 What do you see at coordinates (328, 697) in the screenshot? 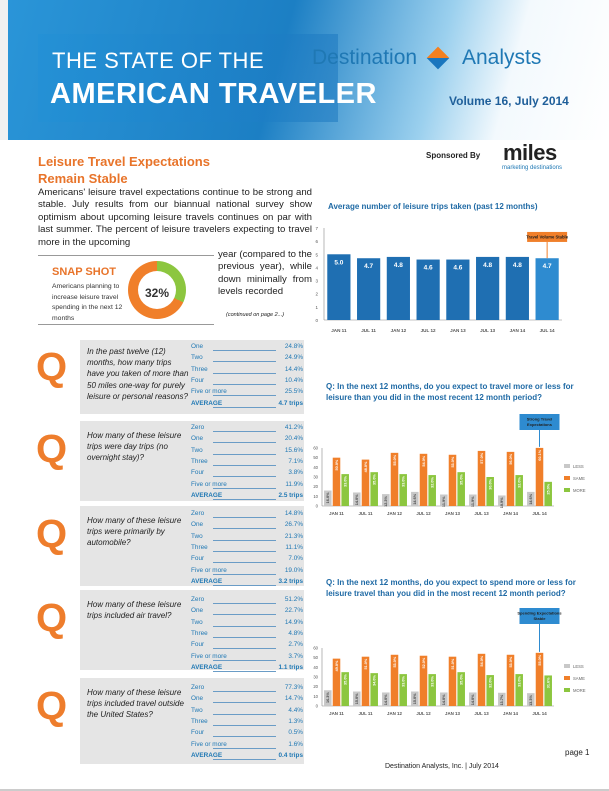
I see `chart-3-data-label: 16.3%` at bounding box center [328, 697].